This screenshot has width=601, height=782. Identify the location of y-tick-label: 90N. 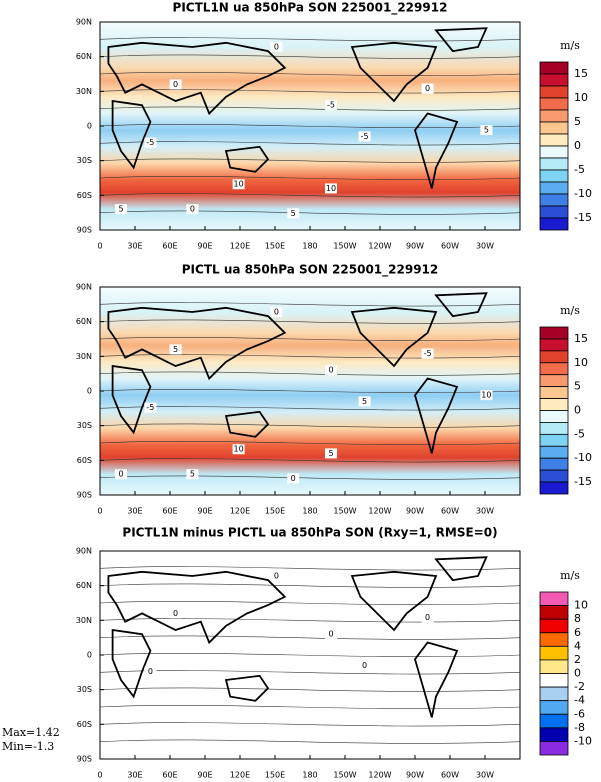
(84, 287).